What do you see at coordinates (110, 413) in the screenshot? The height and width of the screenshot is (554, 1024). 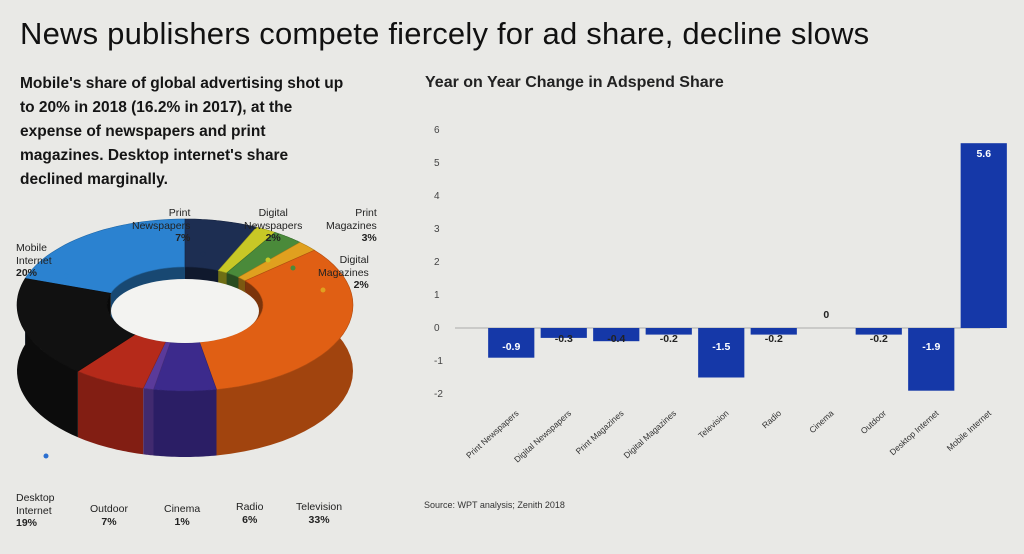 I see `donut-side-outdoor` at bounding box center [110, 413].